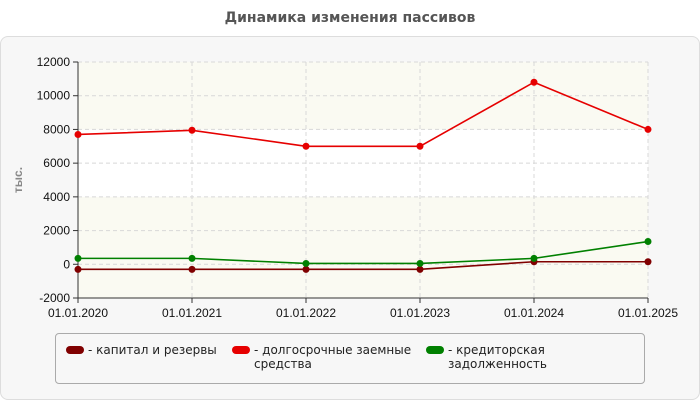  What do you see at coordinates (152, 350) in the screenshot?
I see `legend-label-capital: - капитал и резервы` at bounding box center [152, 350].